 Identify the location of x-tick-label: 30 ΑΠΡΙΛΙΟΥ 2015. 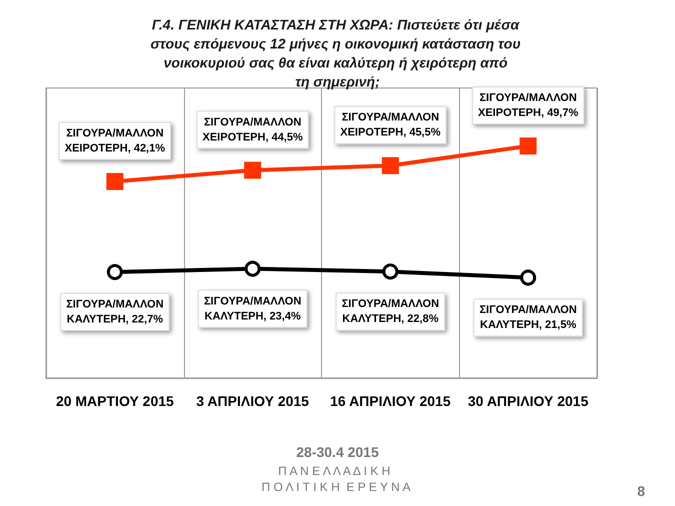
(528, 401).